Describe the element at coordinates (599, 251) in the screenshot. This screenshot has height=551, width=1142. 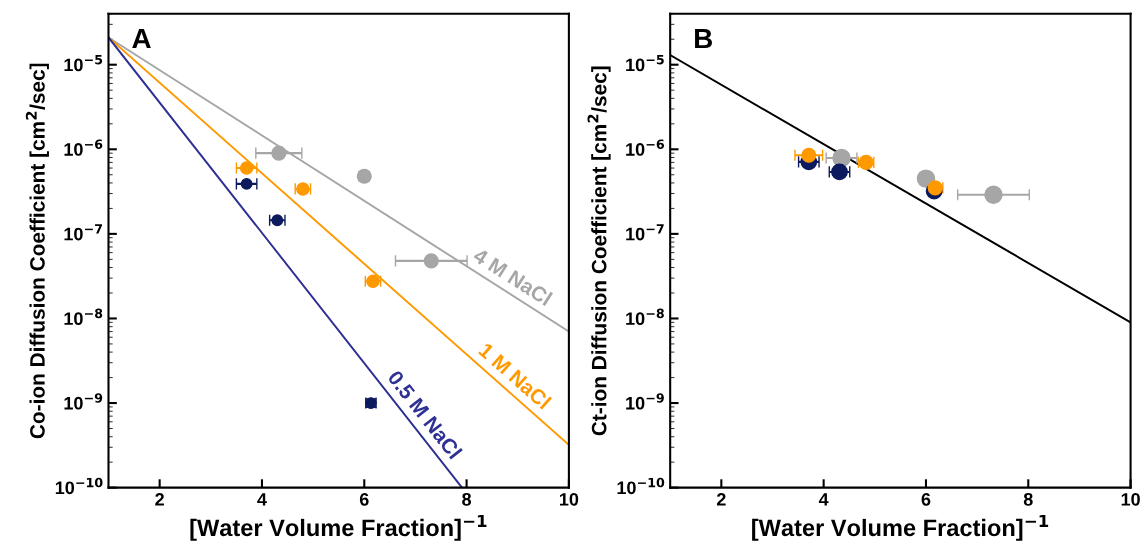
I see `y-axis-title: Ct-ion Diffusion Coefficient [cm$^{2}$/sec]` at that location.